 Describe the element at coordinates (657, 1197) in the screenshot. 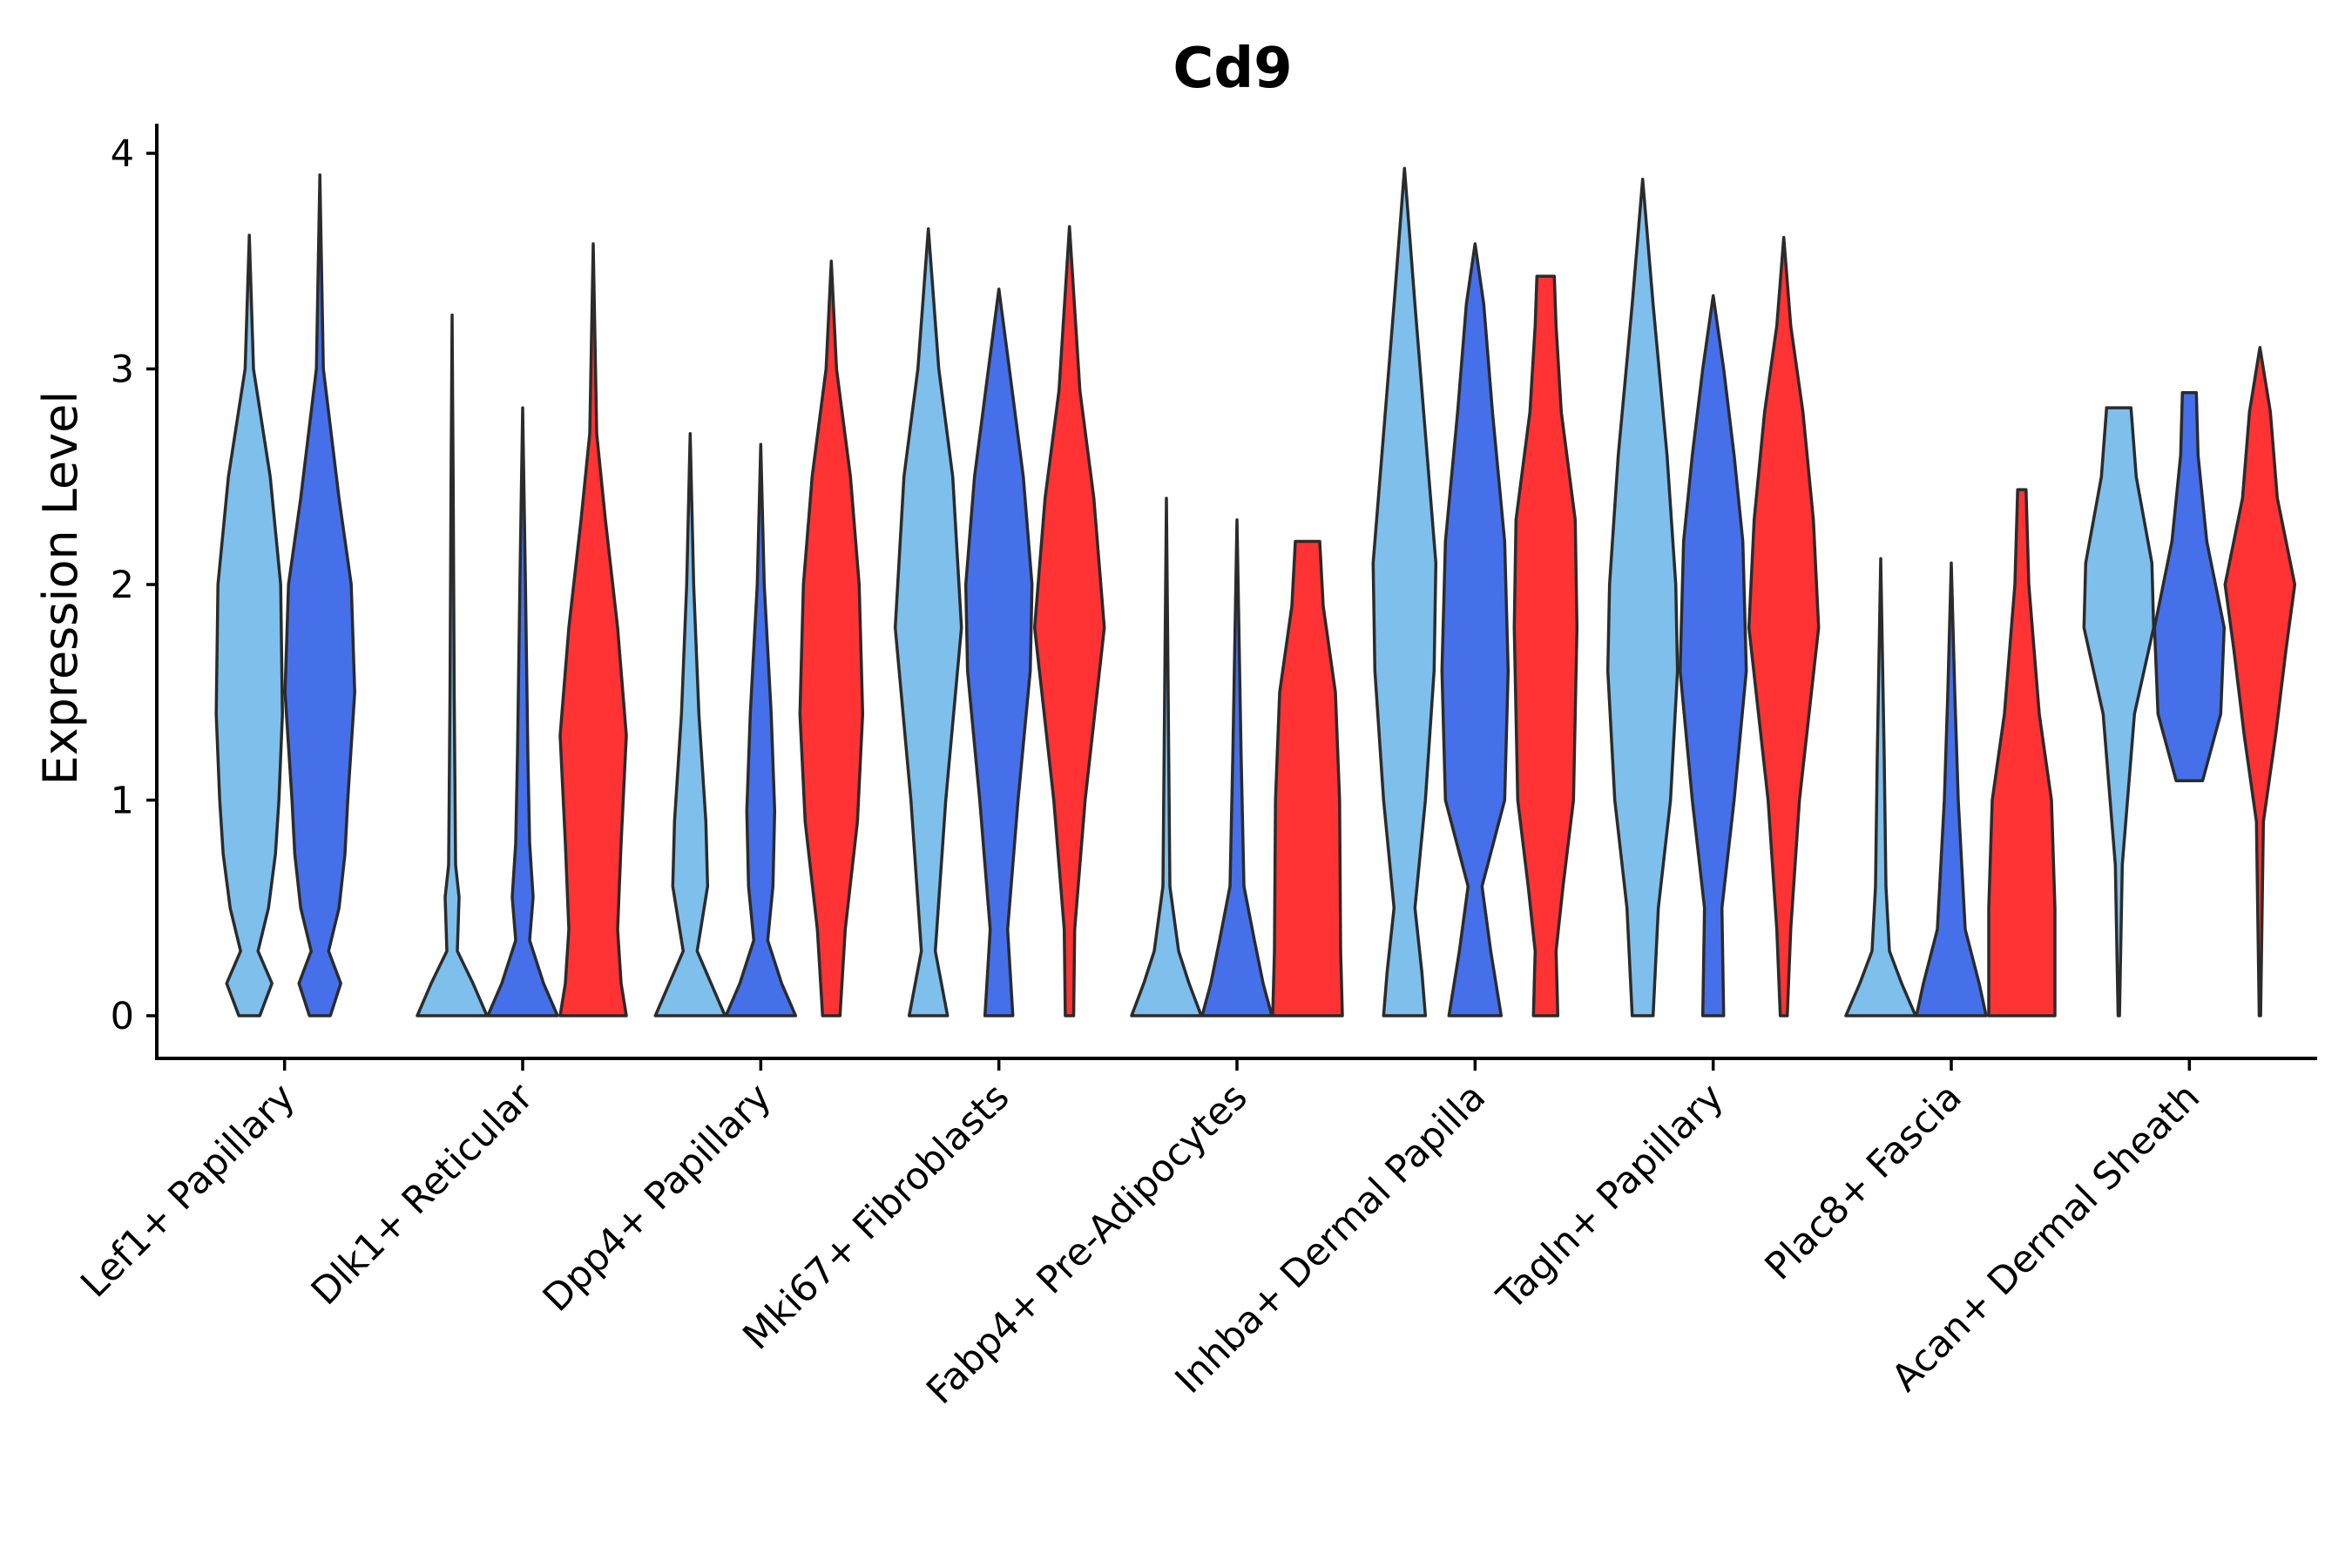

I see `x-tick-label-2: Dpp4+ Papillary` at that location.